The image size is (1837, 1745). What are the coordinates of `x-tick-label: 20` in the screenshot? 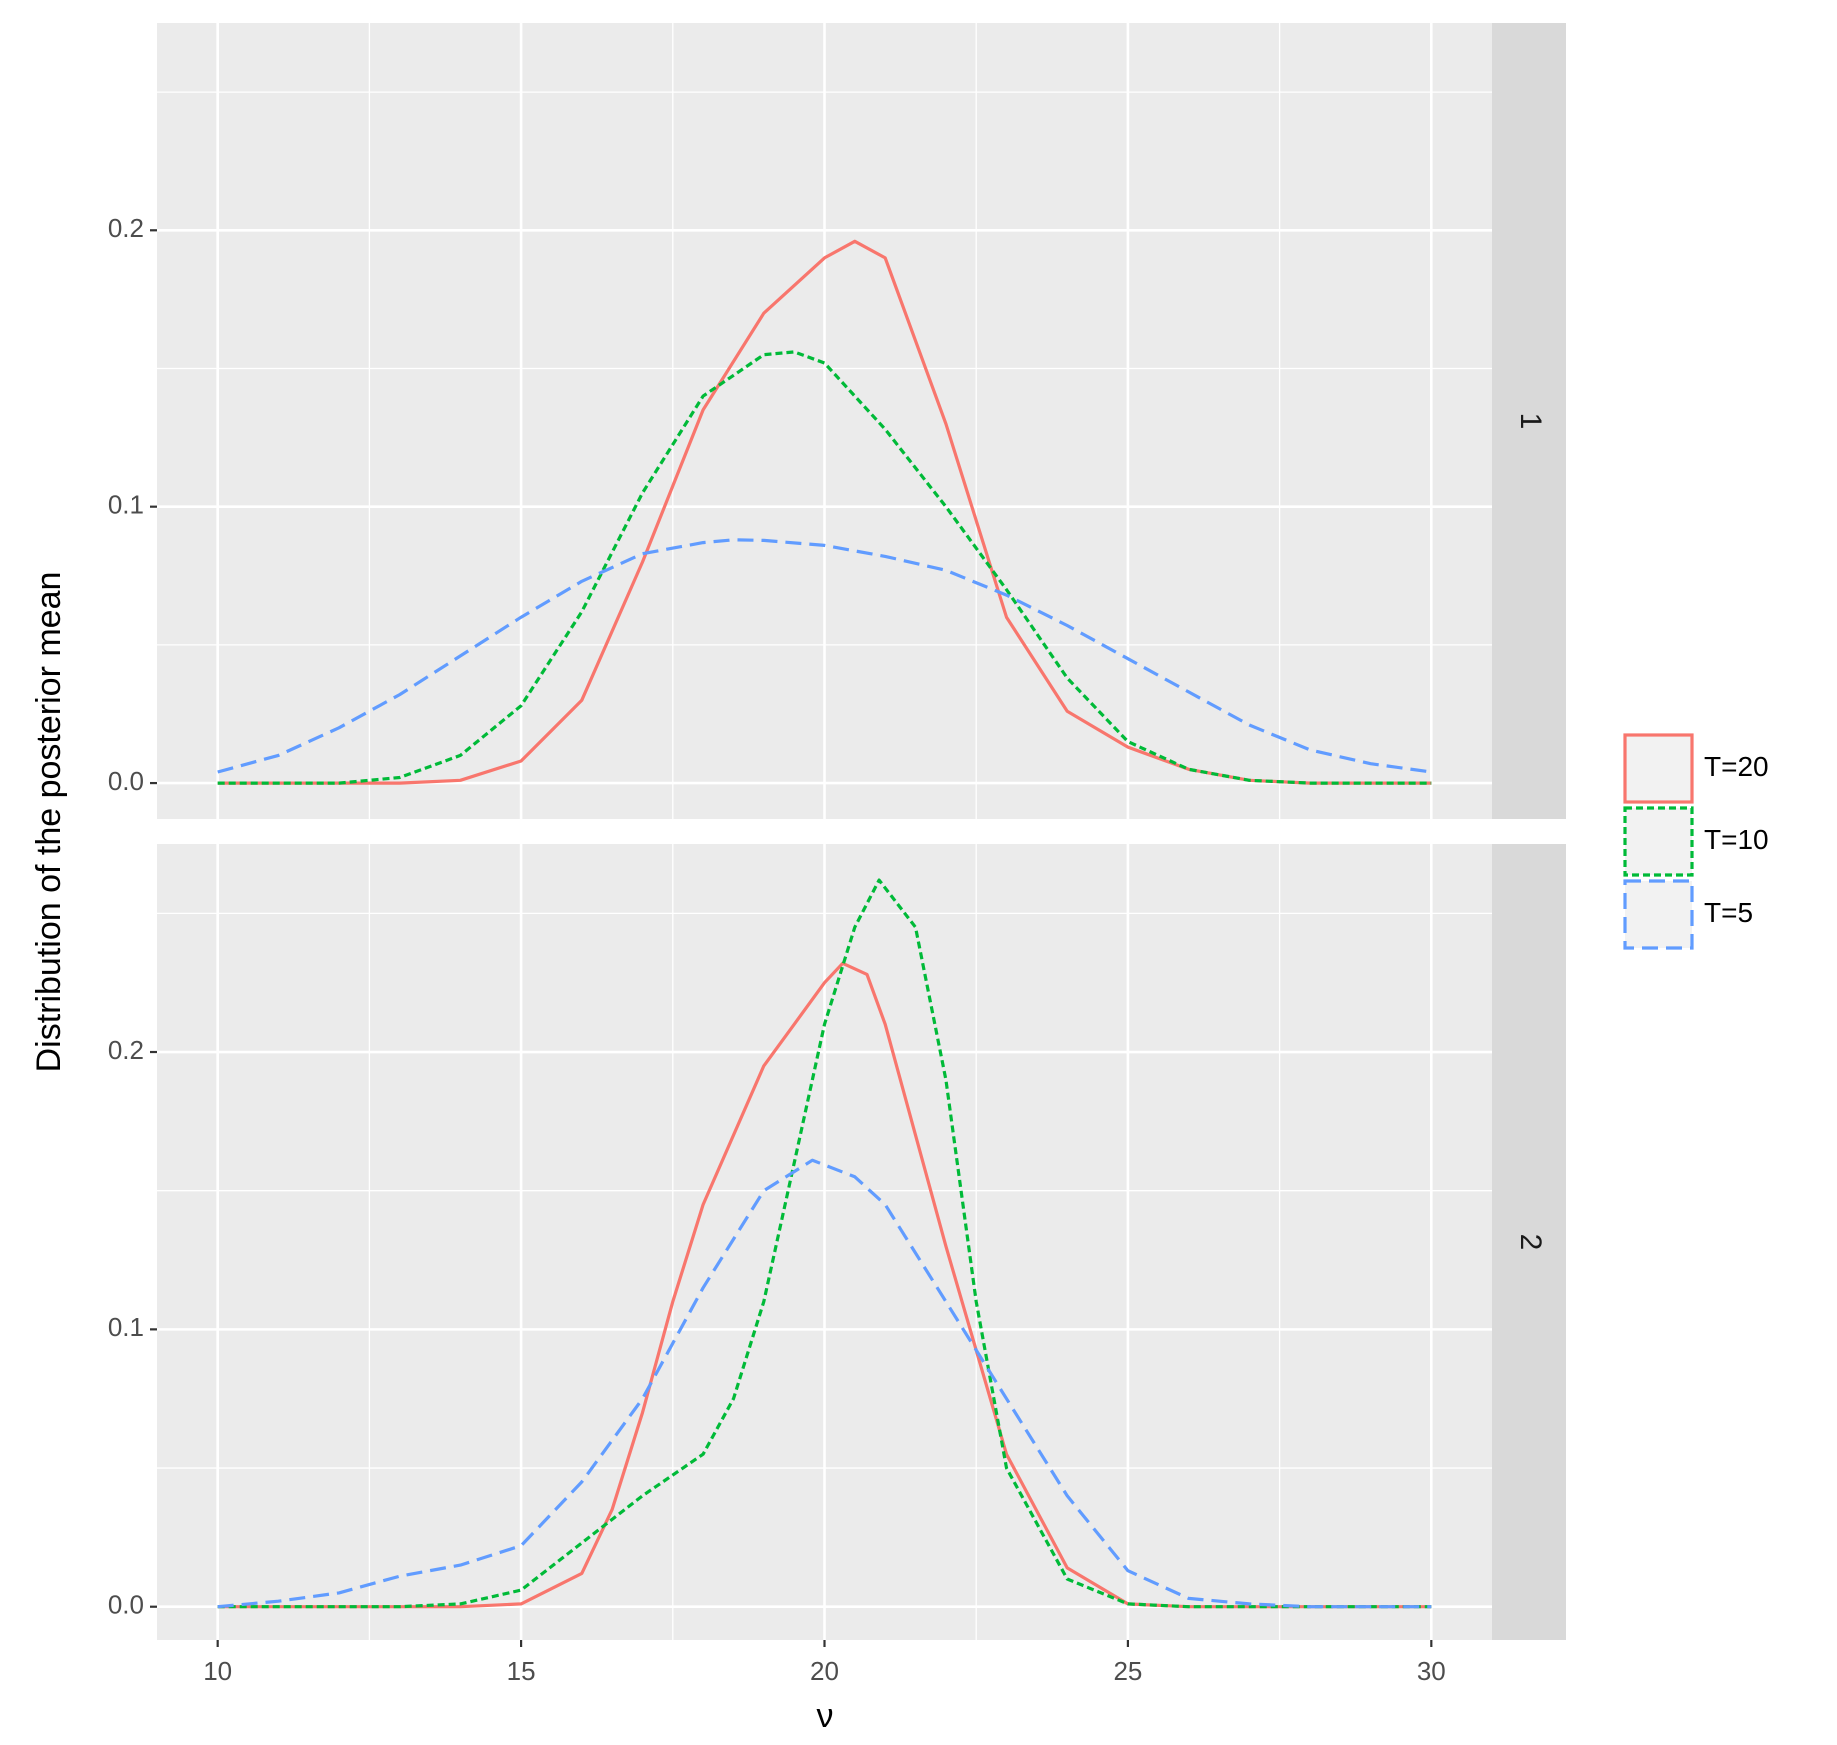 It's located at (824, 1671).